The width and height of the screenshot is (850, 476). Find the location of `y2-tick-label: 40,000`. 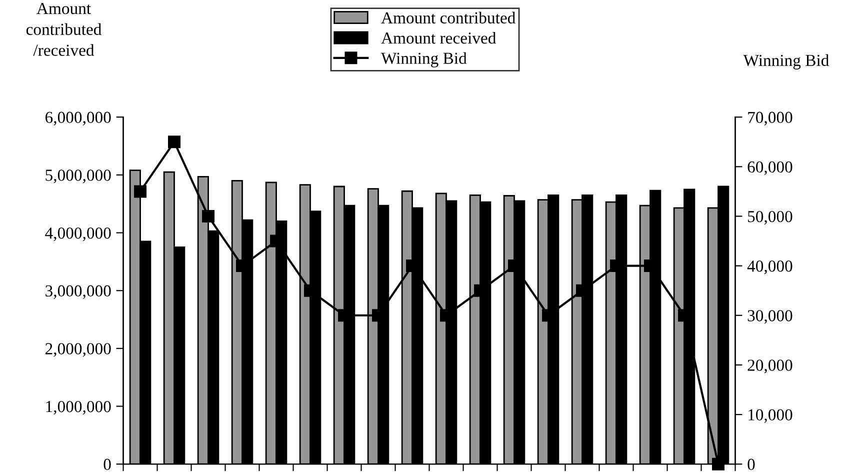

y2-tick-label: 40,000 is located at coordinates (769, 267).